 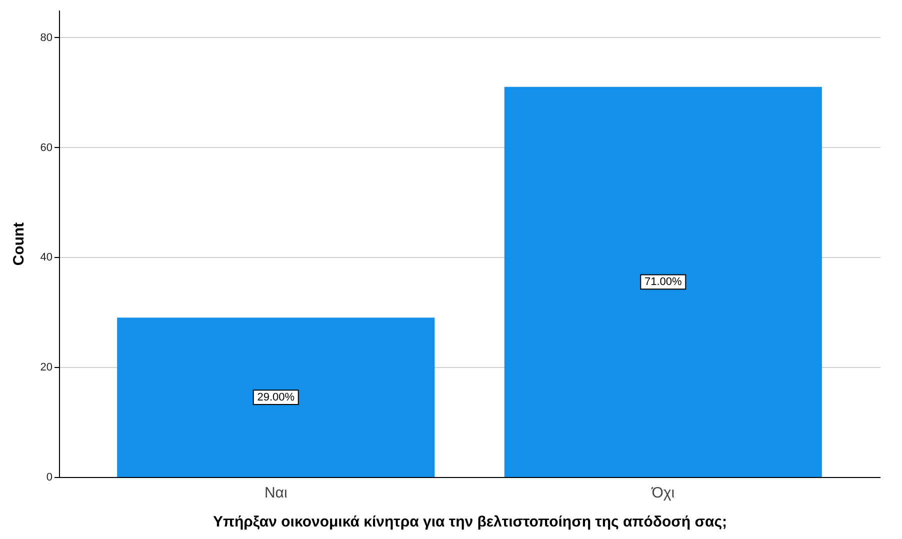 I want to click on data-label: 29.00%, so click(x=276, y=397).